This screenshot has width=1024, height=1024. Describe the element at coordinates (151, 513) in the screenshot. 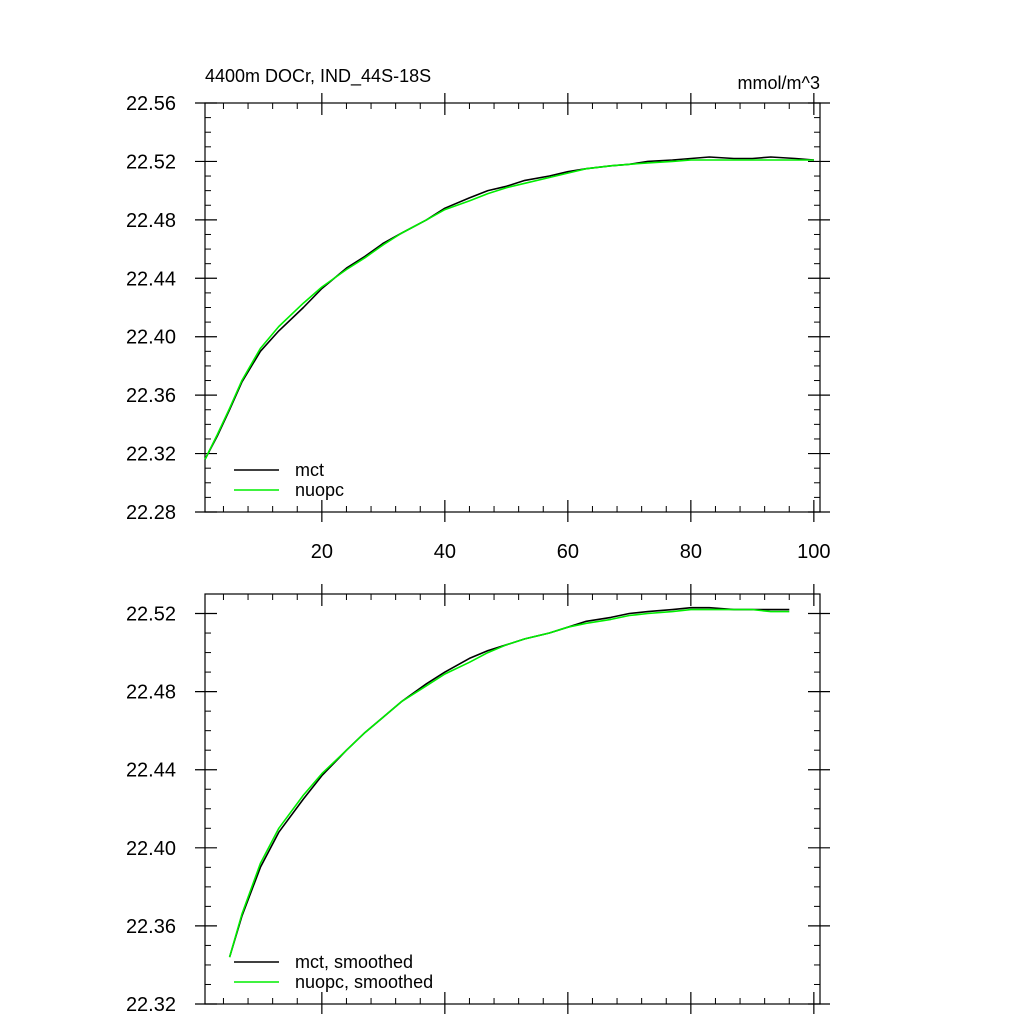

I see `y-tick-label: 22.28` at that location.